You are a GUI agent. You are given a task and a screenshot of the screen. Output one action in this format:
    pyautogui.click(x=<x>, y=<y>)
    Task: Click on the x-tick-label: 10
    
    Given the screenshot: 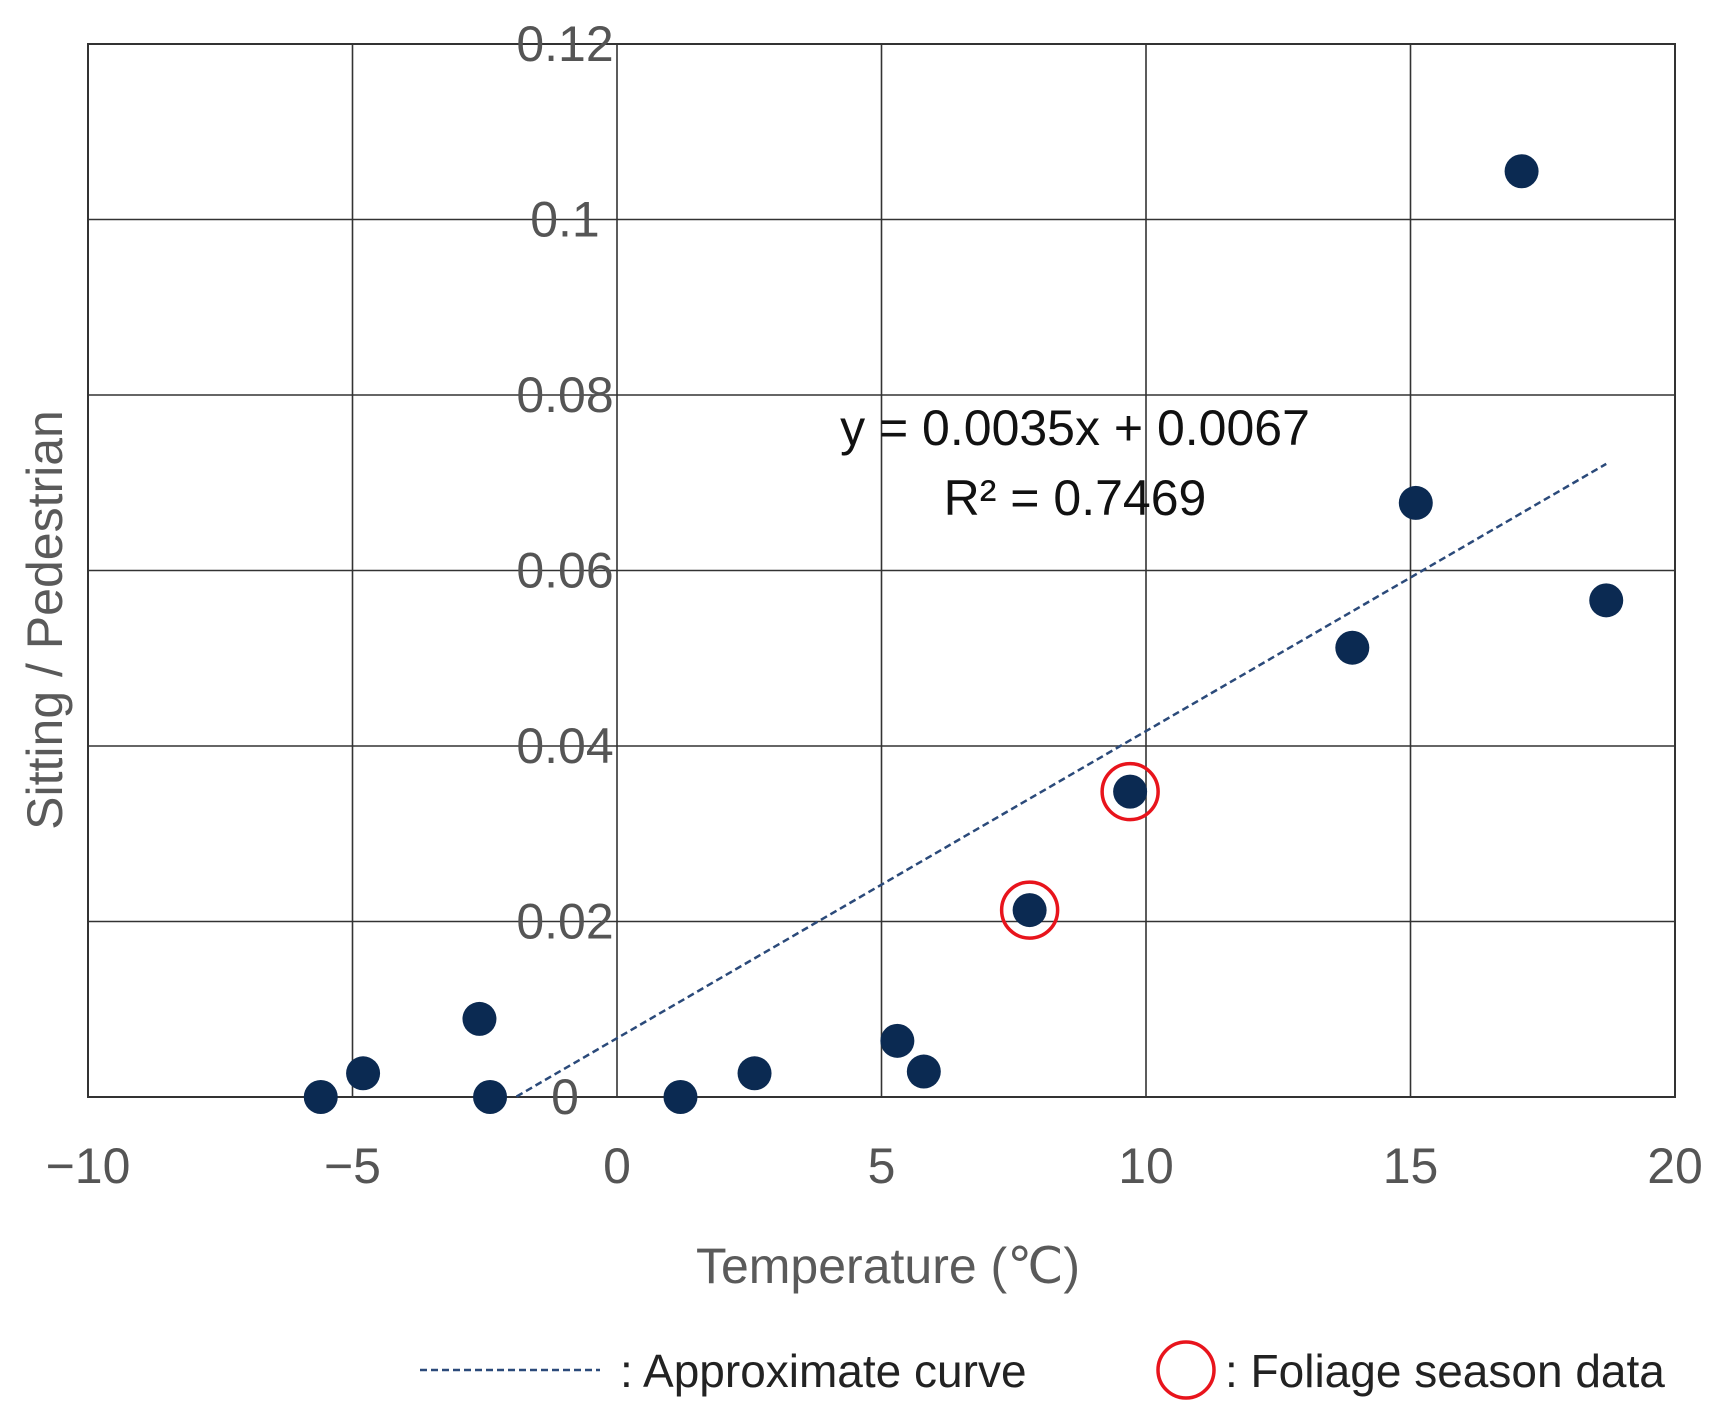 What is the action you would take?
    pyautogui.click(x=1146, y=1166)
    